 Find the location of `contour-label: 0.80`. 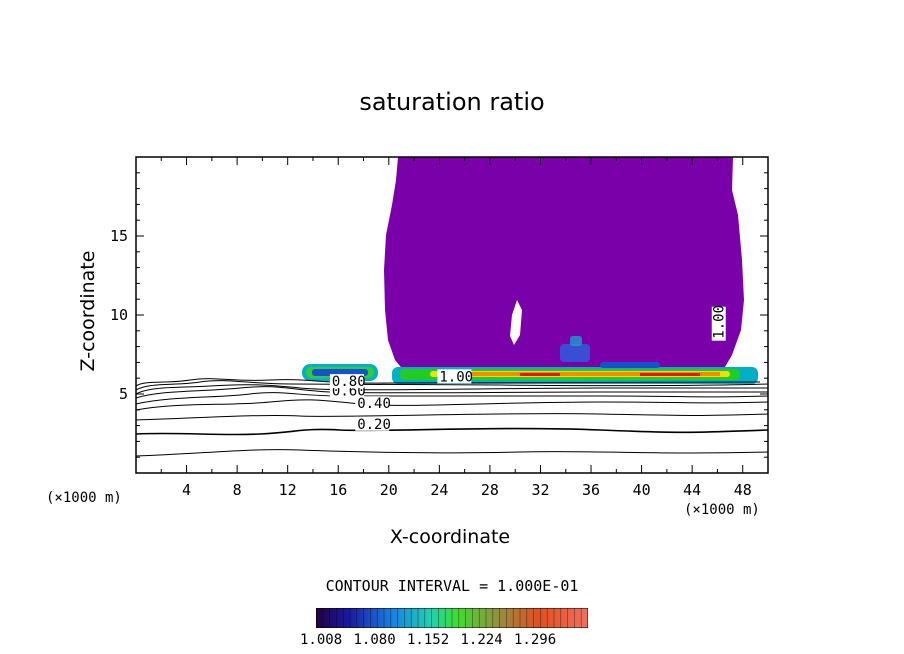

contour-label: 0.80 is located at coordinates (349, 382).